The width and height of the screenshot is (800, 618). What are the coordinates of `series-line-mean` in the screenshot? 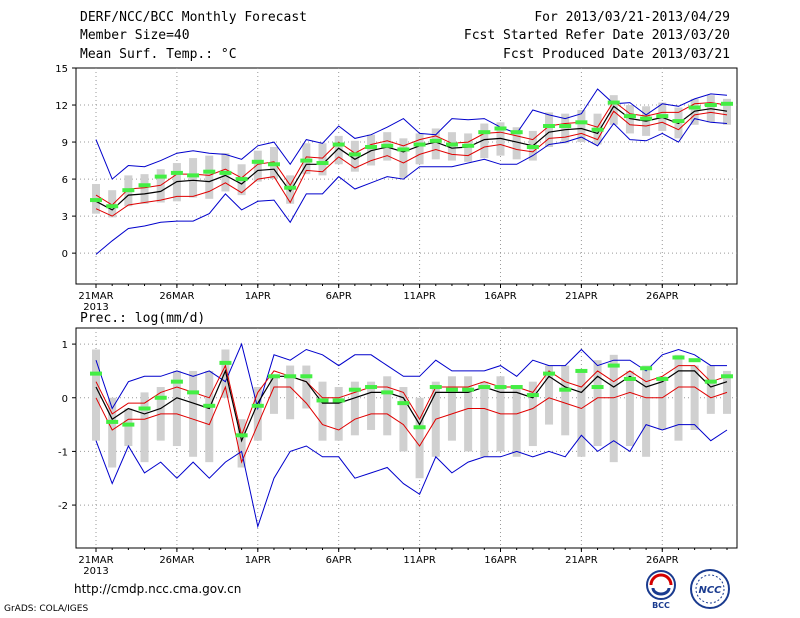 It's located at (411, 158).